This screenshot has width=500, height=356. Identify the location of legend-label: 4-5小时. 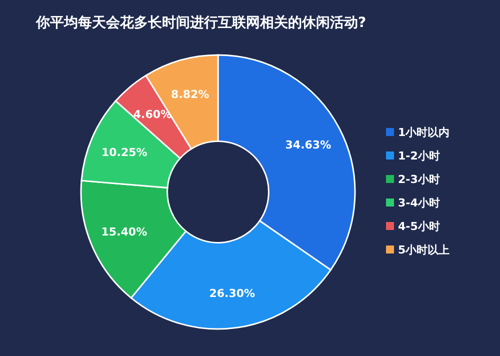
(419, 226).